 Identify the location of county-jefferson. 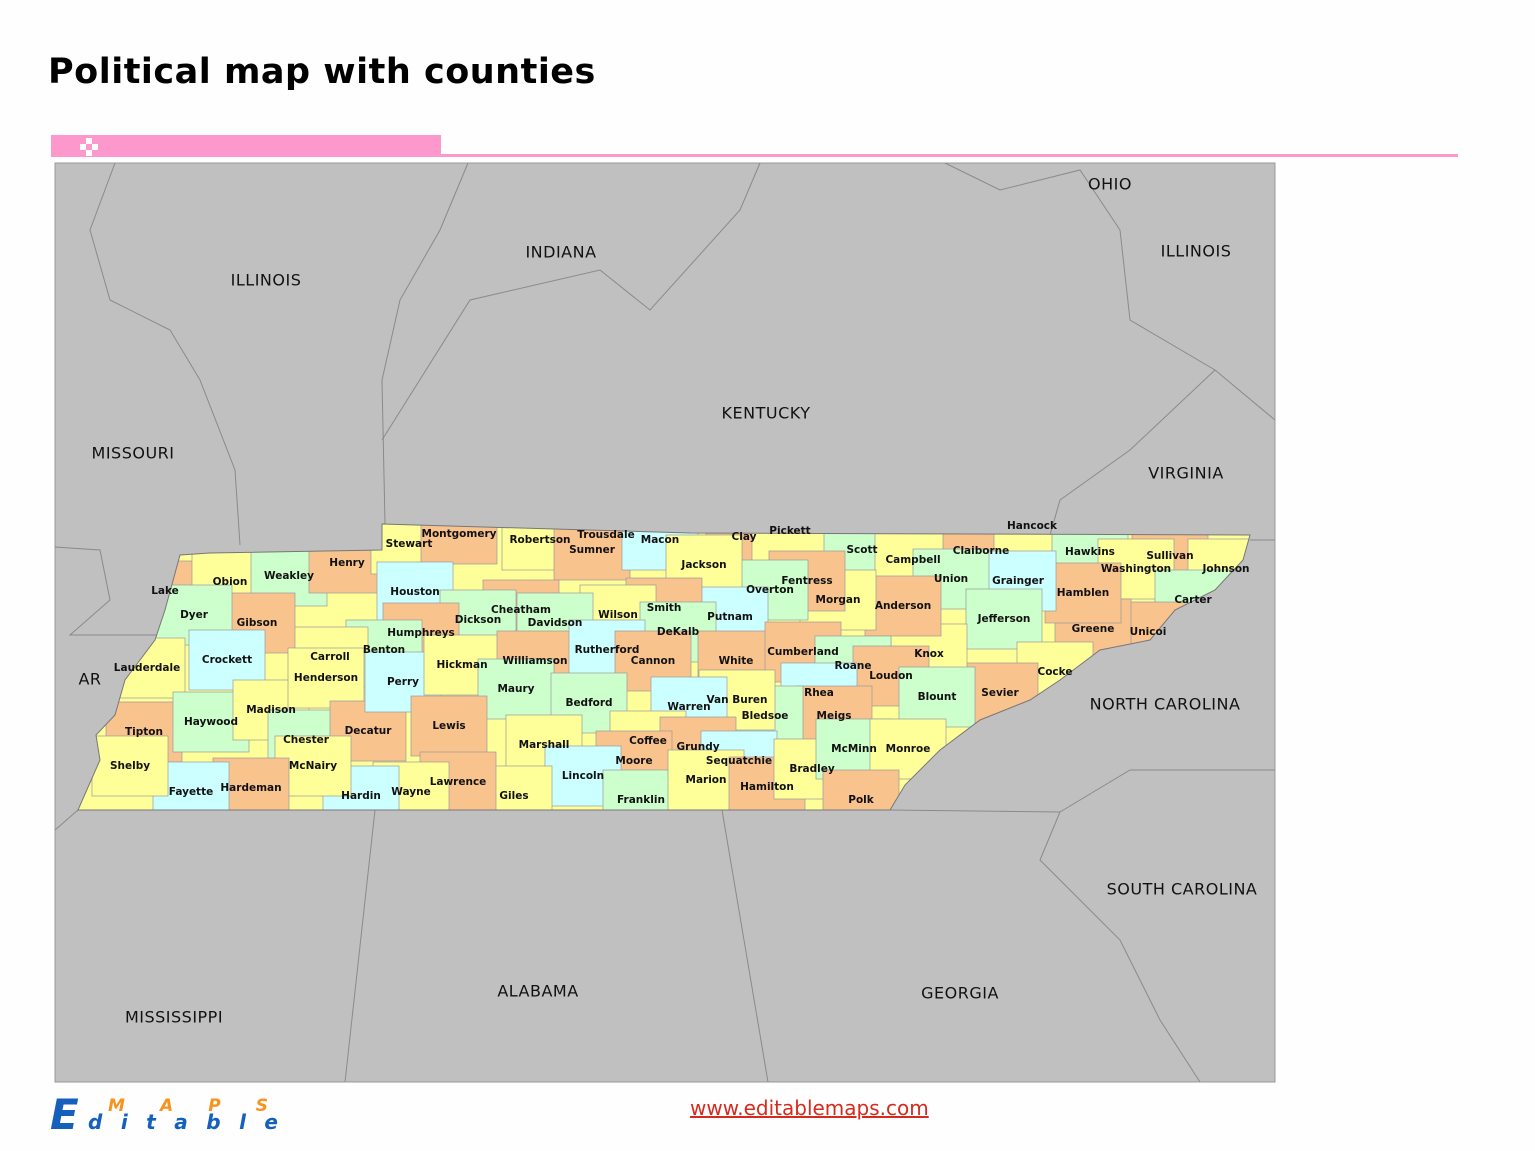
(1004, 619).